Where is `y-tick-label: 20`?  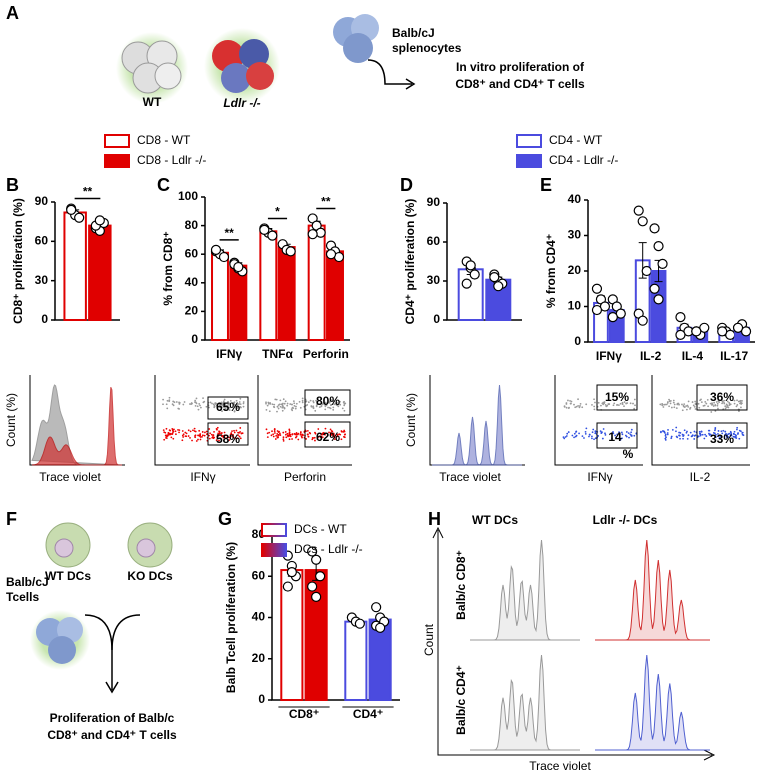 y-tick-label: 20 is located at coordinates (192, 311).